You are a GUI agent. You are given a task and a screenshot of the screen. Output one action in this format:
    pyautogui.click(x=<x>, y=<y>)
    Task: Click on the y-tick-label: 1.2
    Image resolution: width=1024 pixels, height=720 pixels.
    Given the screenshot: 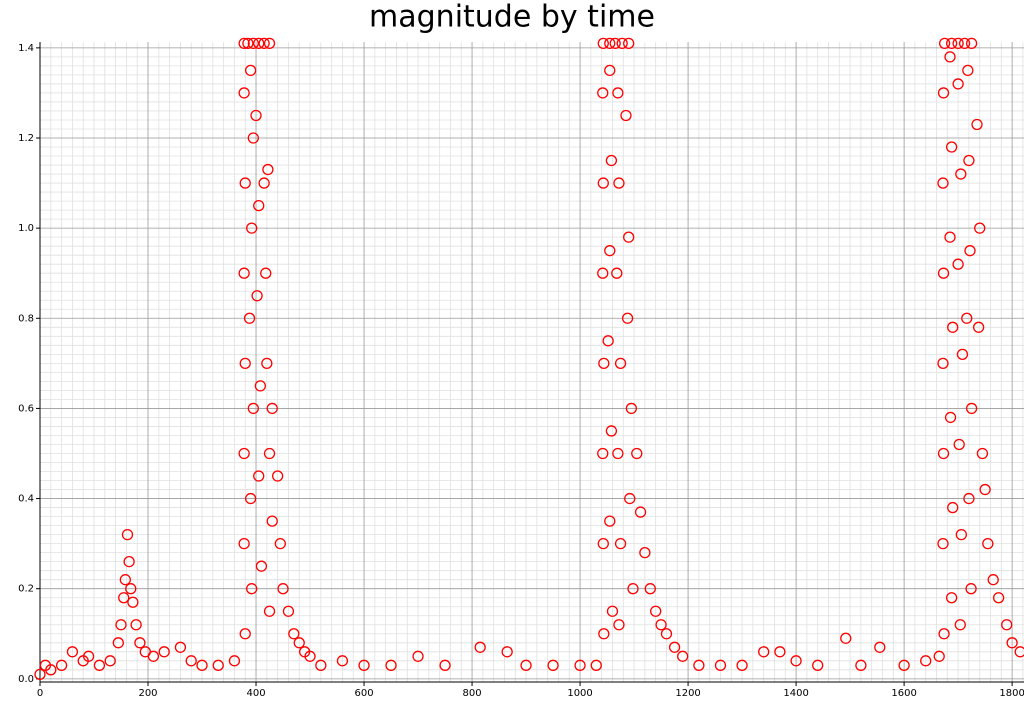 What is the action you would take?
    pyautogui.click(x=26, y=138)
    